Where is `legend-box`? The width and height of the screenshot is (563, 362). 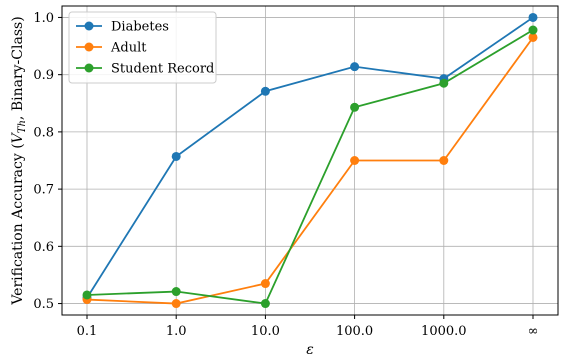
legend-box is located at coordinates (142, 47).